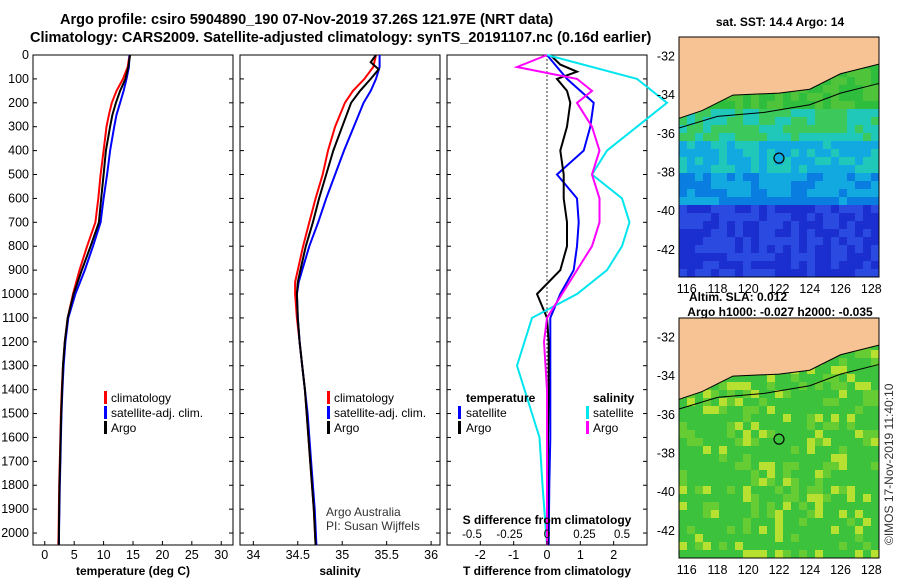 The height and width of the screenshot is (580, 900). I want to click on depth-tick-label: 300, so click(18, 127).